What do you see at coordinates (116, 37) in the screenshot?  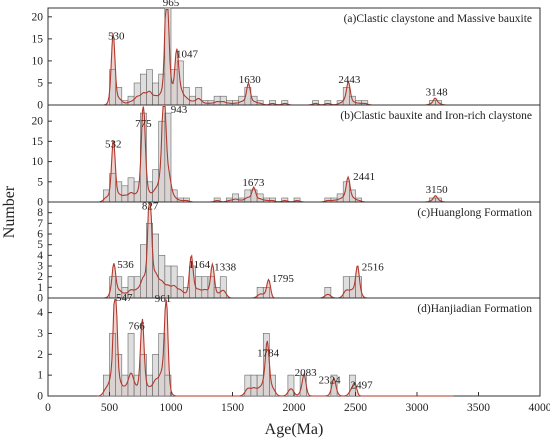 I see `peak-age-label: 530` at bounding box center [116, 37].